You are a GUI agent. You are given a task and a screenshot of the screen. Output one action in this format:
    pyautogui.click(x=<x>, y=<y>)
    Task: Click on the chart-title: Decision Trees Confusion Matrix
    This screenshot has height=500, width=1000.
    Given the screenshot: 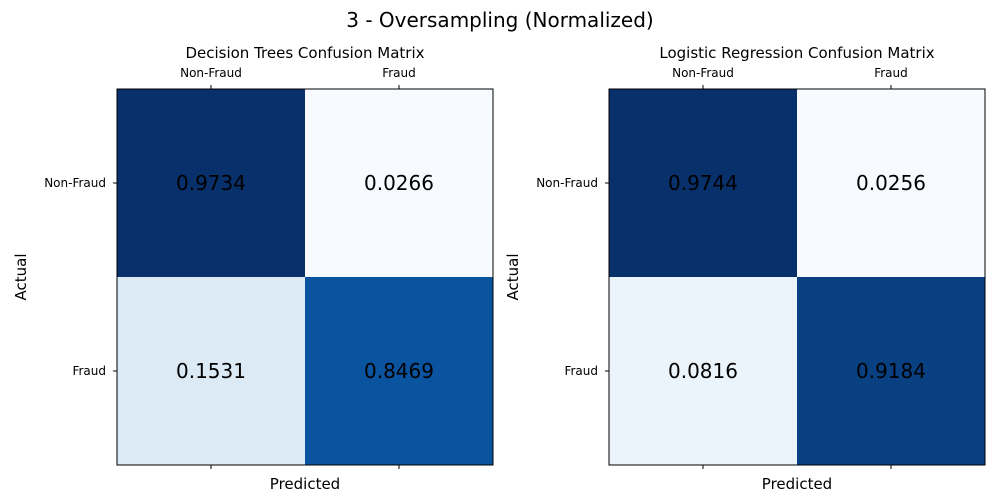 What is the action you would take?
    pyautogui.click(x=304, y=53)
    